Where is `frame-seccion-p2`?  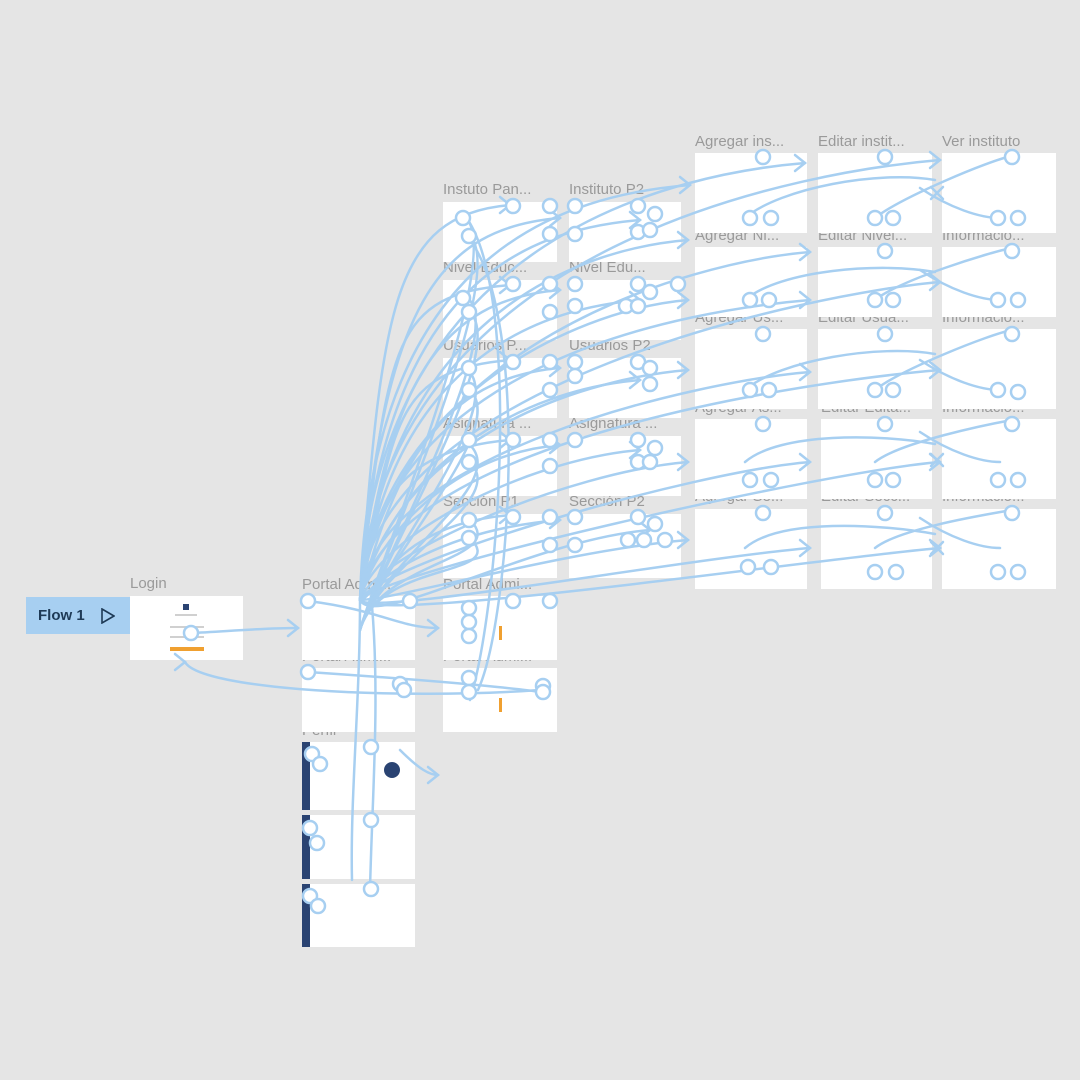 frame-seccion-p2 is located at coordinates (625, 546).